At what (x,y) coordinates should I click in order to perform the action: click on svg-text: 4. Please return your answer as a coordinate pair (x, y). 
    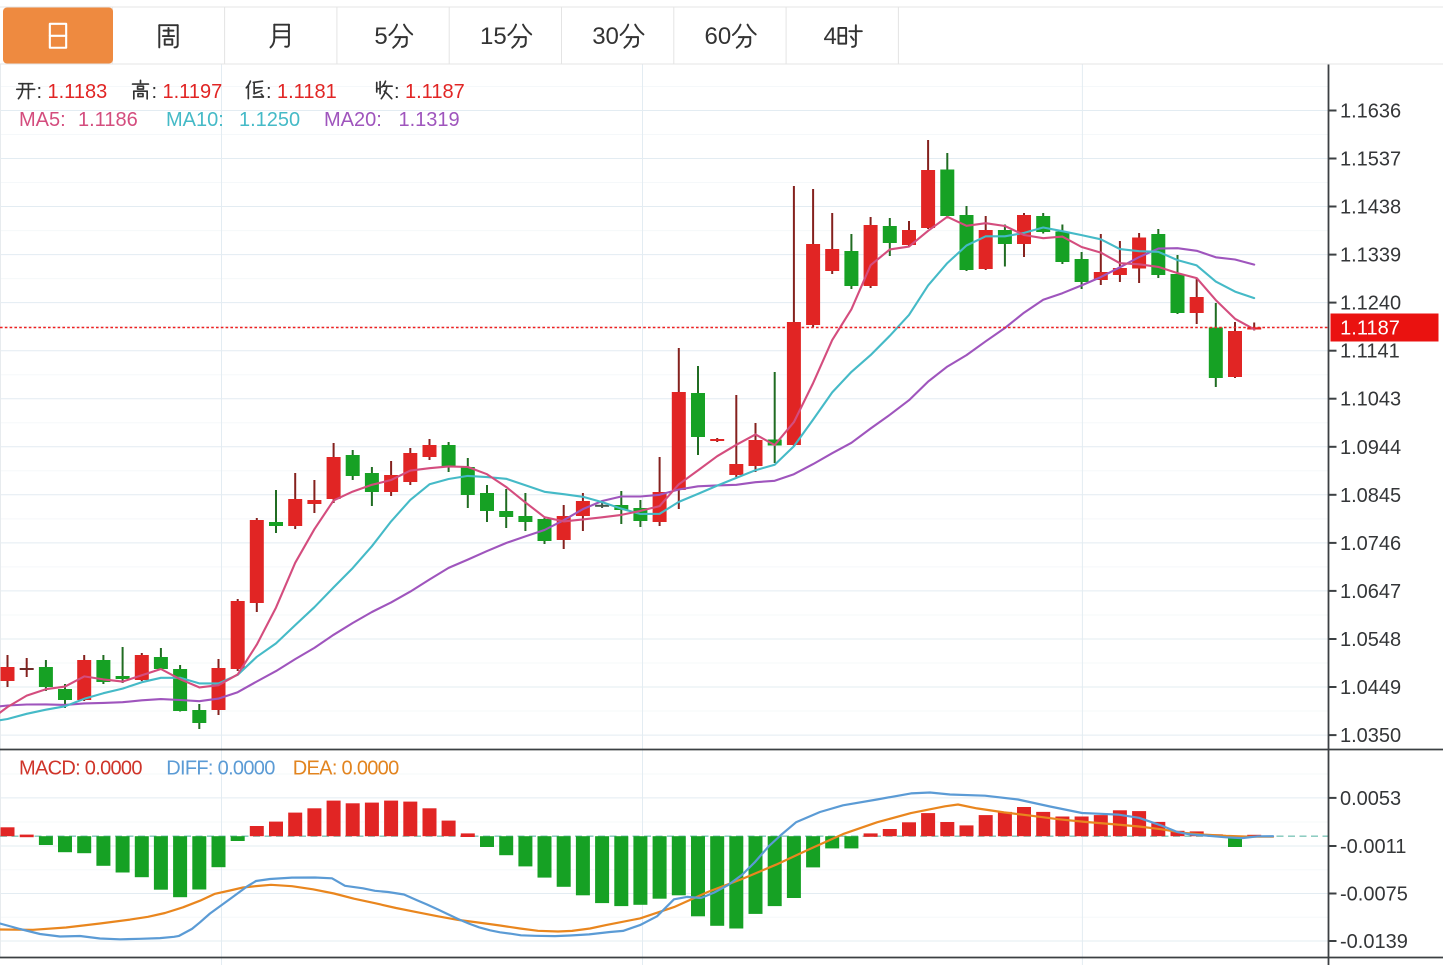
    Looking at the image, I should click on (830, 36).